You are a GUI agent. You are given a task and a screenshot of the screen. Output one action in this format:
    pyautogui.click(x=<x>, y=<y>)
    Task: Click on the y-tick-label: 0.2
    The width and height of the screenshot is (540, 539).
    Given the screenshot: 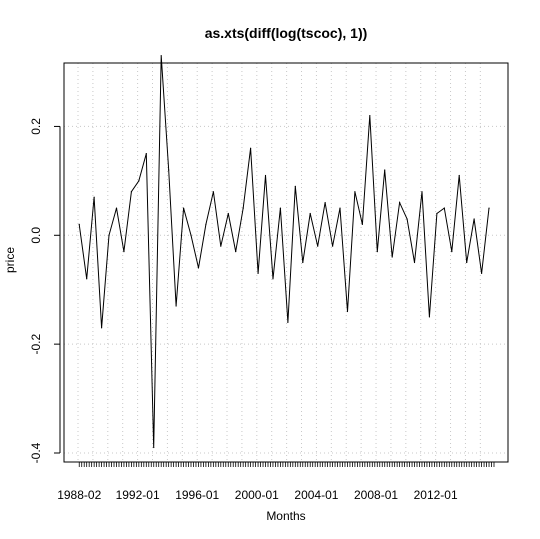 What is the action you would take?
    pyautogui.click(x=36, y=126)
    